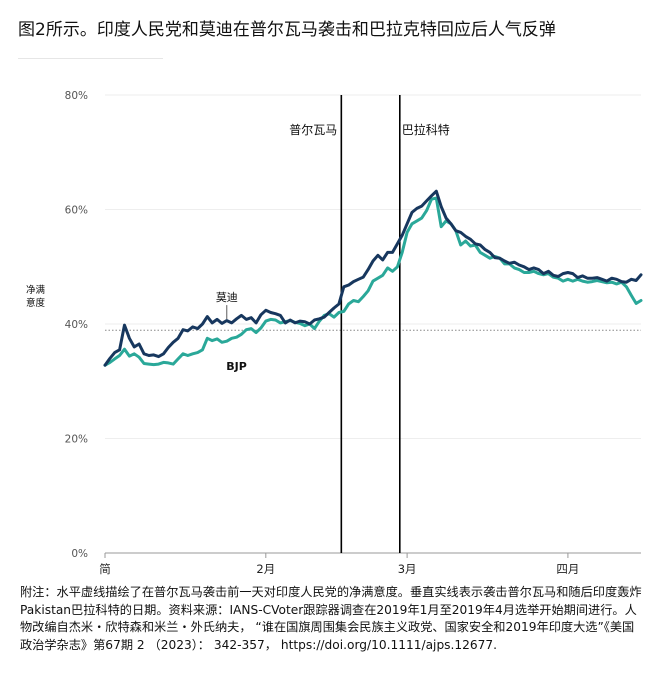 This screenshot has height=687, width=660. Describe the element at coordinates (287, 30) in the screenshot. I see `chart-title: 图2所示。印度人民党和莫迪在普尔瓦马袭击和巴拉克特回应后人气反弹` at that location.